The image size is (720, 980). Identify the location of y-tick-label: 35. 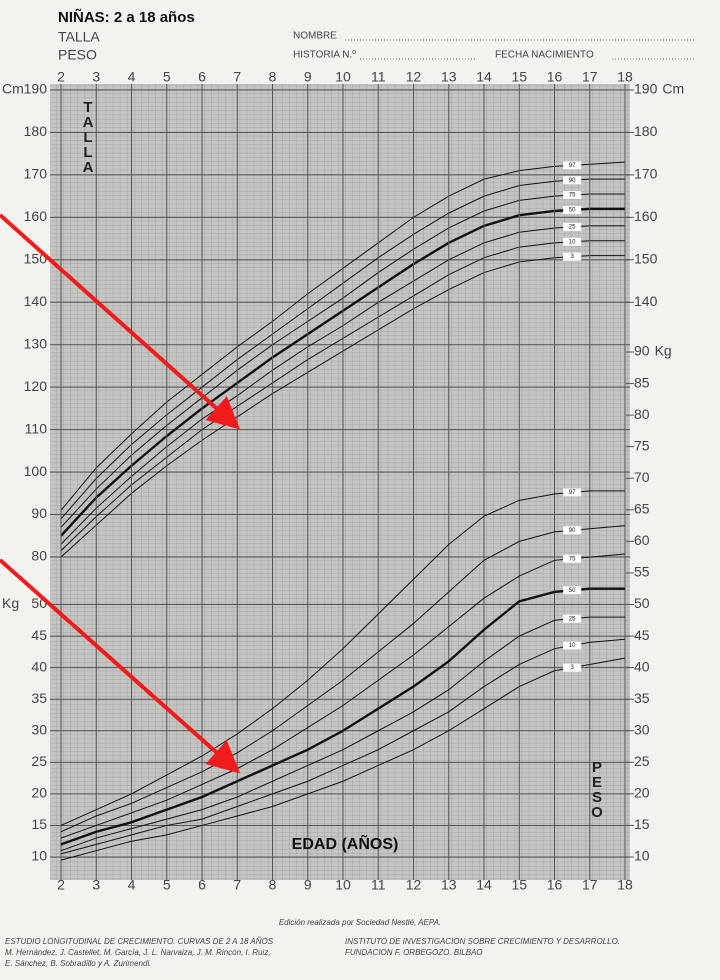
(39, 698).